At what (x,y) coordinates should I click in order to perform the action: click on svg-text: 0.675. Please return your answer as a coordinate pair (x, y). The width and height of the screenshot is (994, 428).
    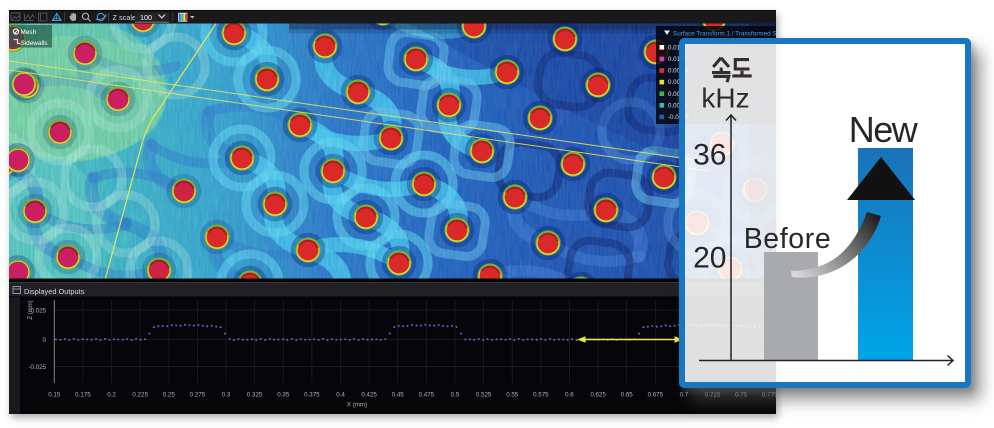
    Looking at the image, I should click on (656, 395).